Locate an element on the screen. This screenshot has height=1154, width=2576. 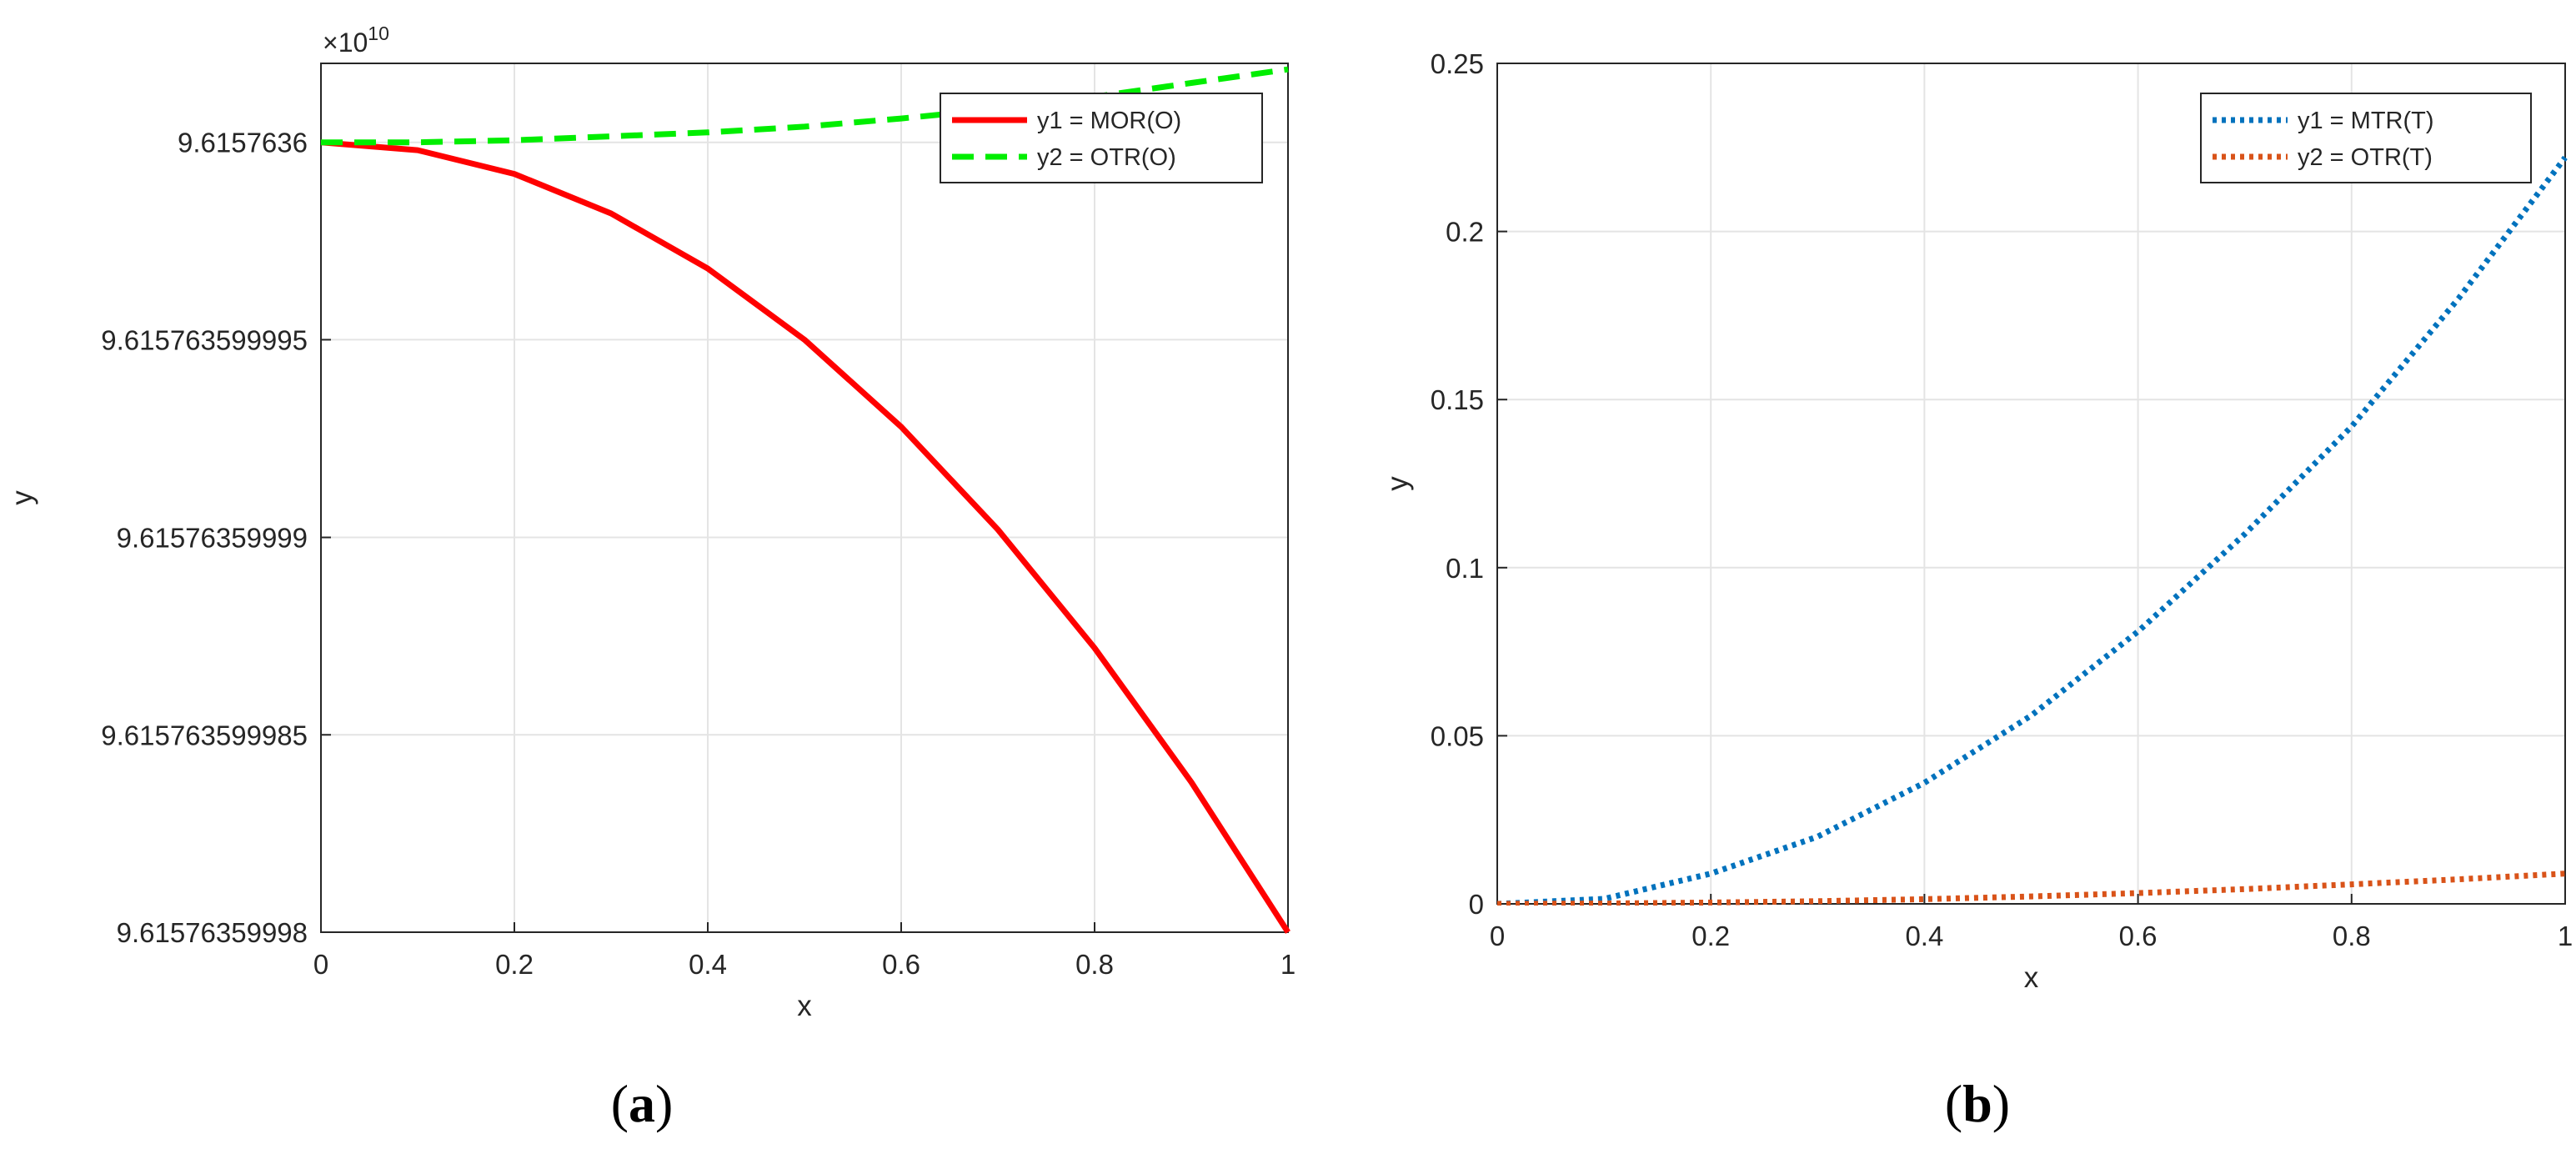
y-tick-label: 0.15 is located at coordinates (1457, 400).